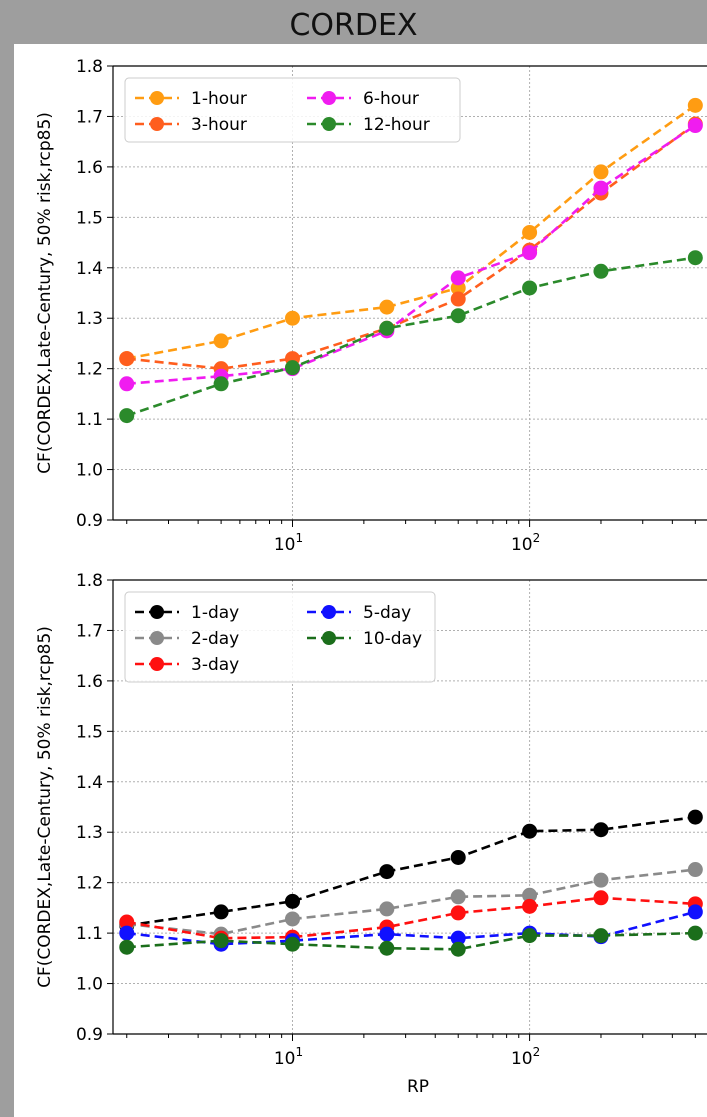  Describe the element at coordinates (89, 218) in the screenshot. I see `y-tick-label: 1.5` at that location.